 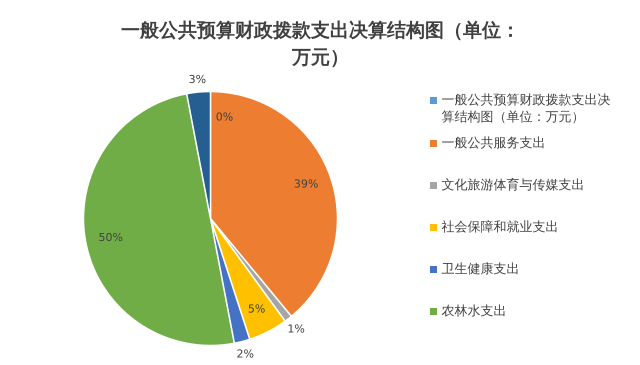 I want to click on chart-title: 一般公共预算财政拨款支出决算结构图（单位：万元）, so click(x=320, y=44).